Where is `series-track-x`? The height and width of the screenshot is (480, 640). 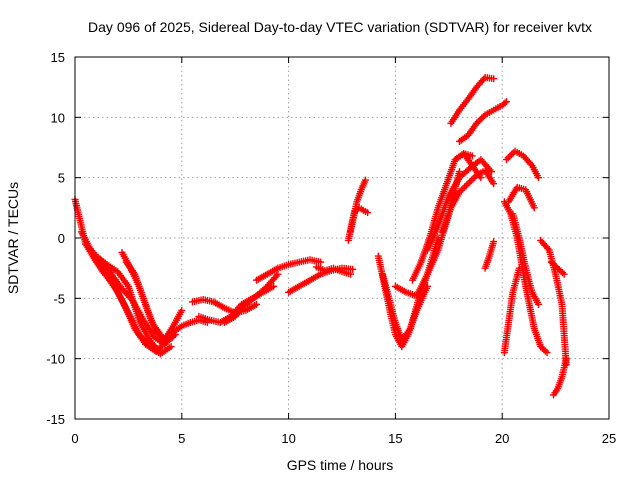
series-track-x is located at coordinates (468, 166).